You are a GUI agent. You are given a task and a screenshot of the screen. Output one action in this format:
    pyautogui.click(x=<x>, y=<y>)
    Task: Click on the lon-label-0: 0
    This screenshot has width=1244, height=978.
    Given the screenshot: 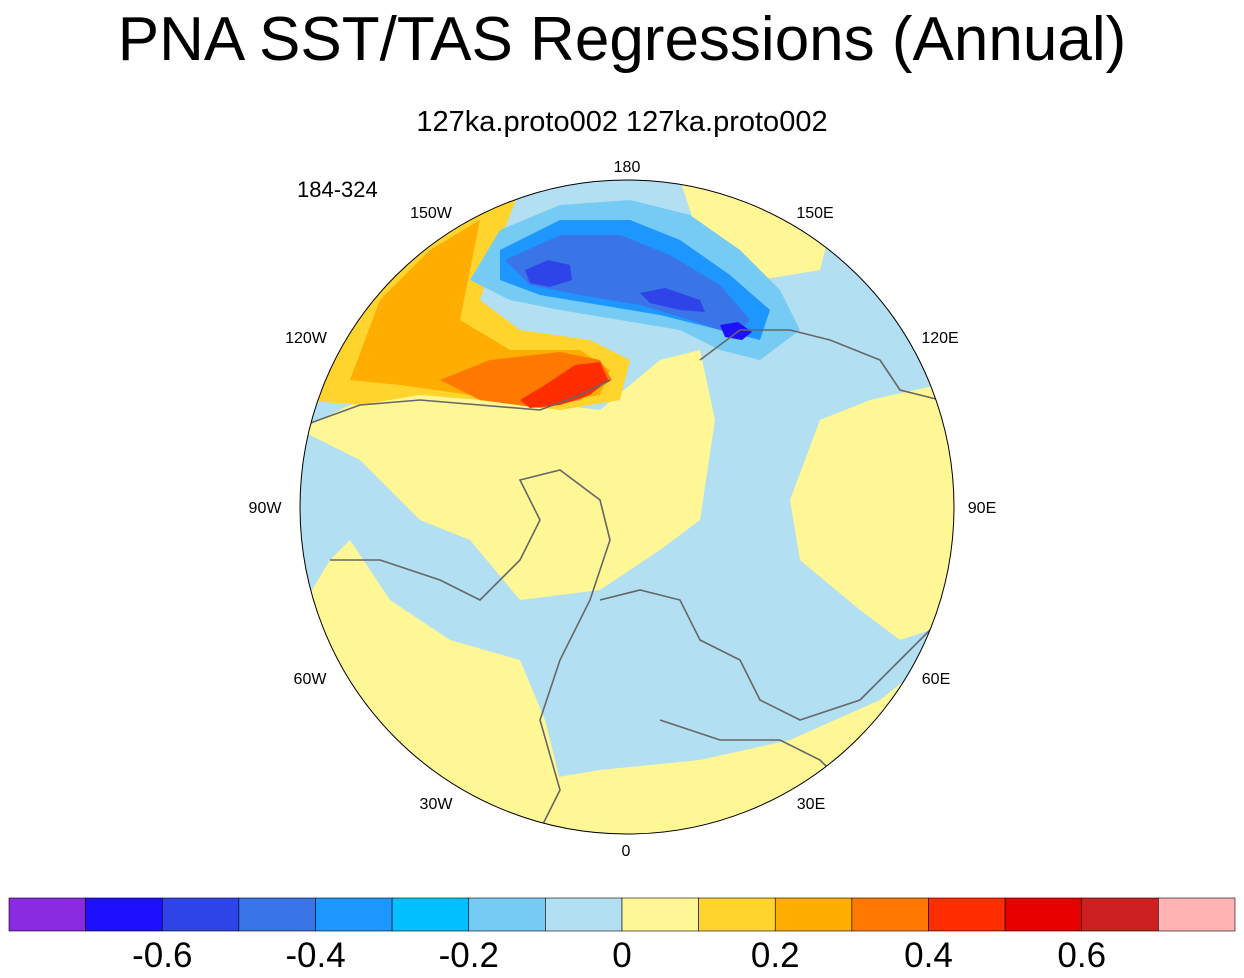 What is the action you would take?
    pyautogui.click(x=626, y=851)
    